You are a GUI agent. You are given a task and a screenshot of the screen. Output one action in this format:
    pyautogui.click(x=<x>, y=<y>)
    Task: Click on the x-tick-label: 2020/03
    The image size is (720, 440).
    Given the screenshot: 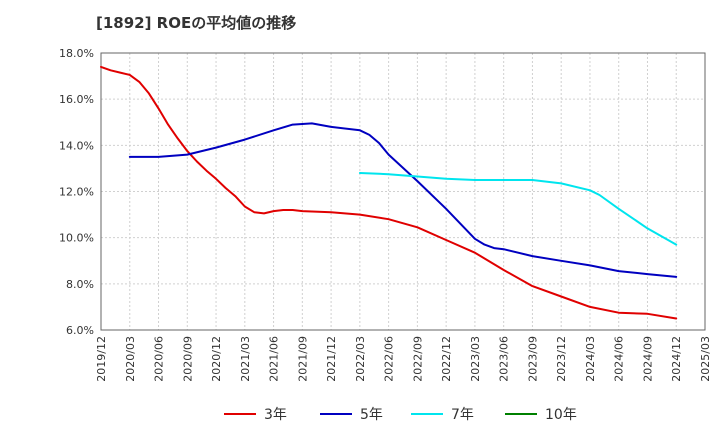 What is the action you would take?
    pyautogui.click(x=130, y=359)
    